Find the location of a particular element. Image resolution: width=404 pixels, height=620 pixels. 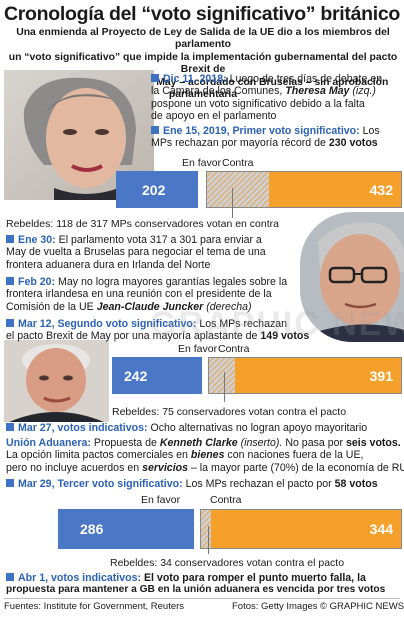

vote3-for-label: En favor is located at coordinates (161, 500).